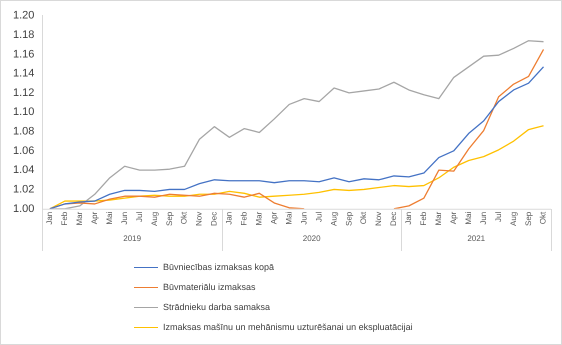 The image size is (562, 345). I want to click on legend-label: Izmaksas mašīnu un mehānismu uzturēšanai un ekspluatācijai, so click(288, 327).